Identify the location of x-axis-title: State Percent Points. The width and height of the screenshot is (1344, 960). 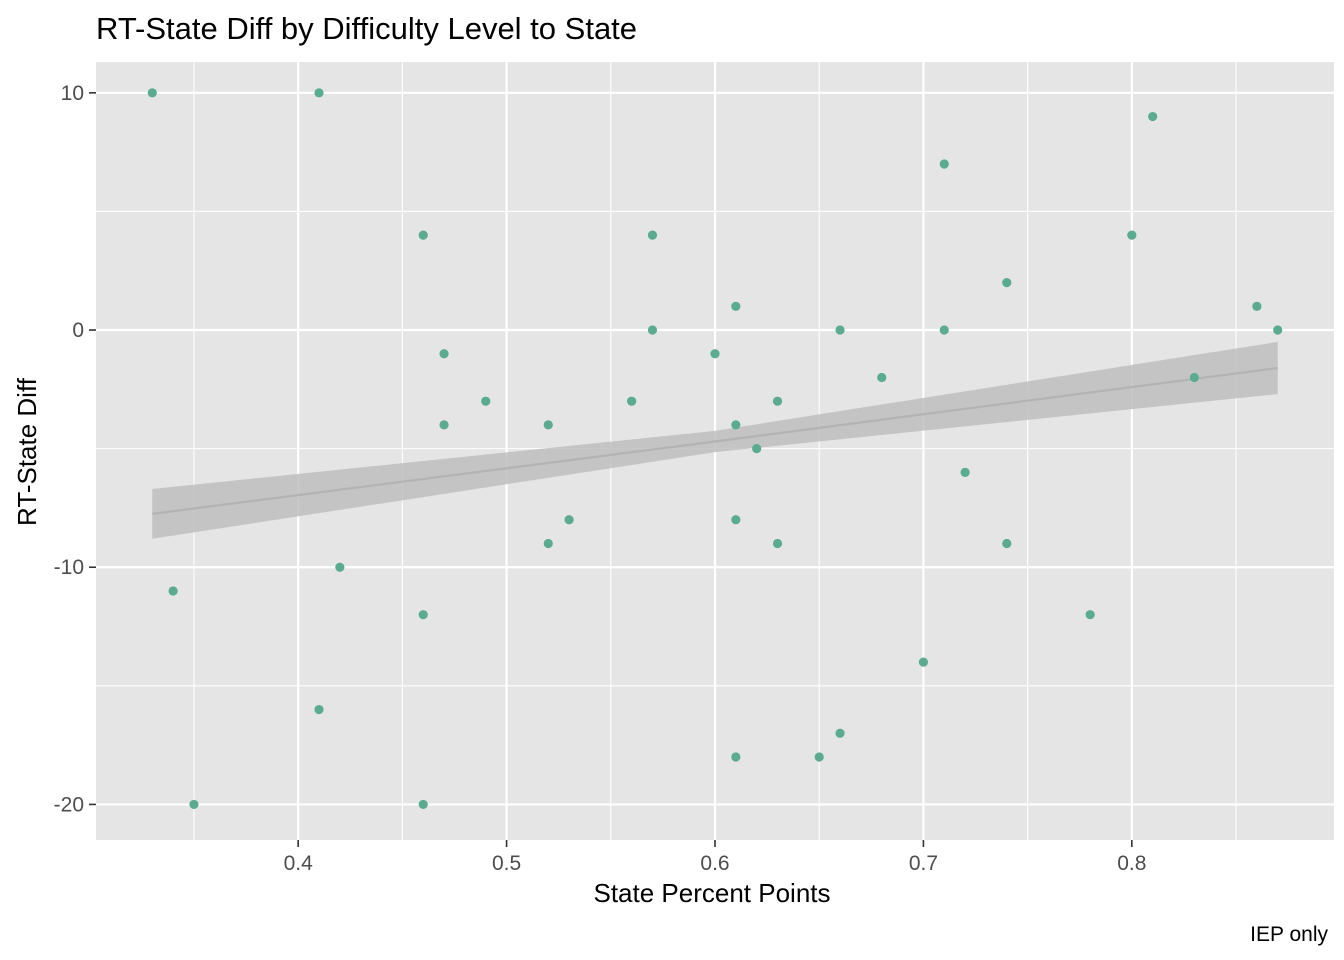
(711, 893).